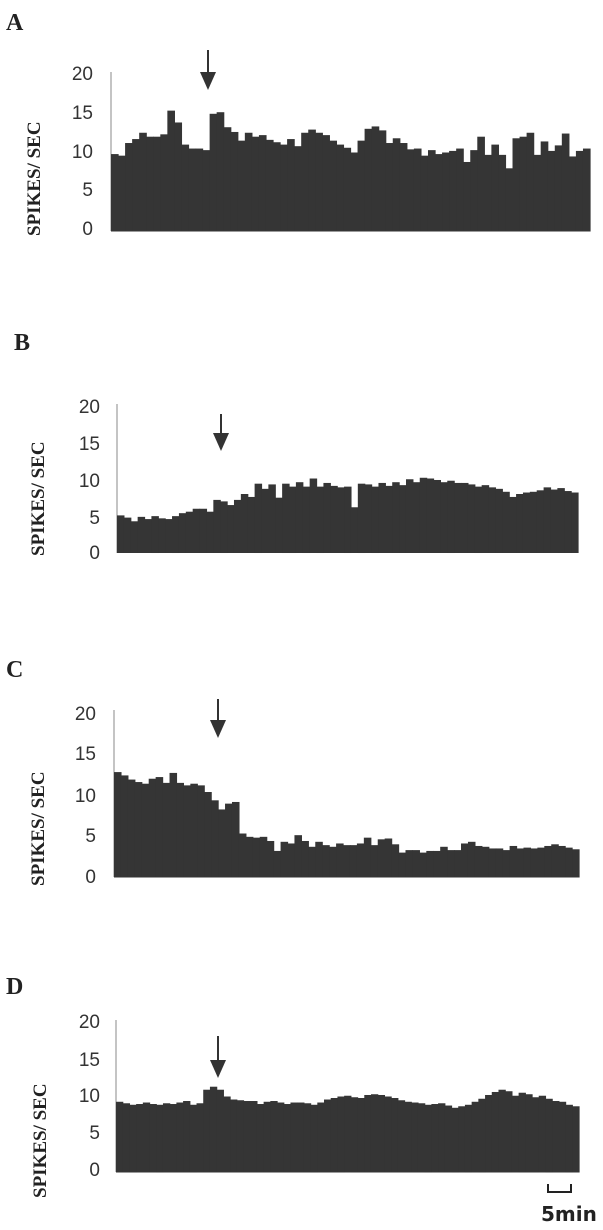 The width and height of the screenshot is (603, 1230). What do you see at coordinates (15, 23) in the screenshot?
I see `panel-label-a: A` at bounding box center [15, 23].